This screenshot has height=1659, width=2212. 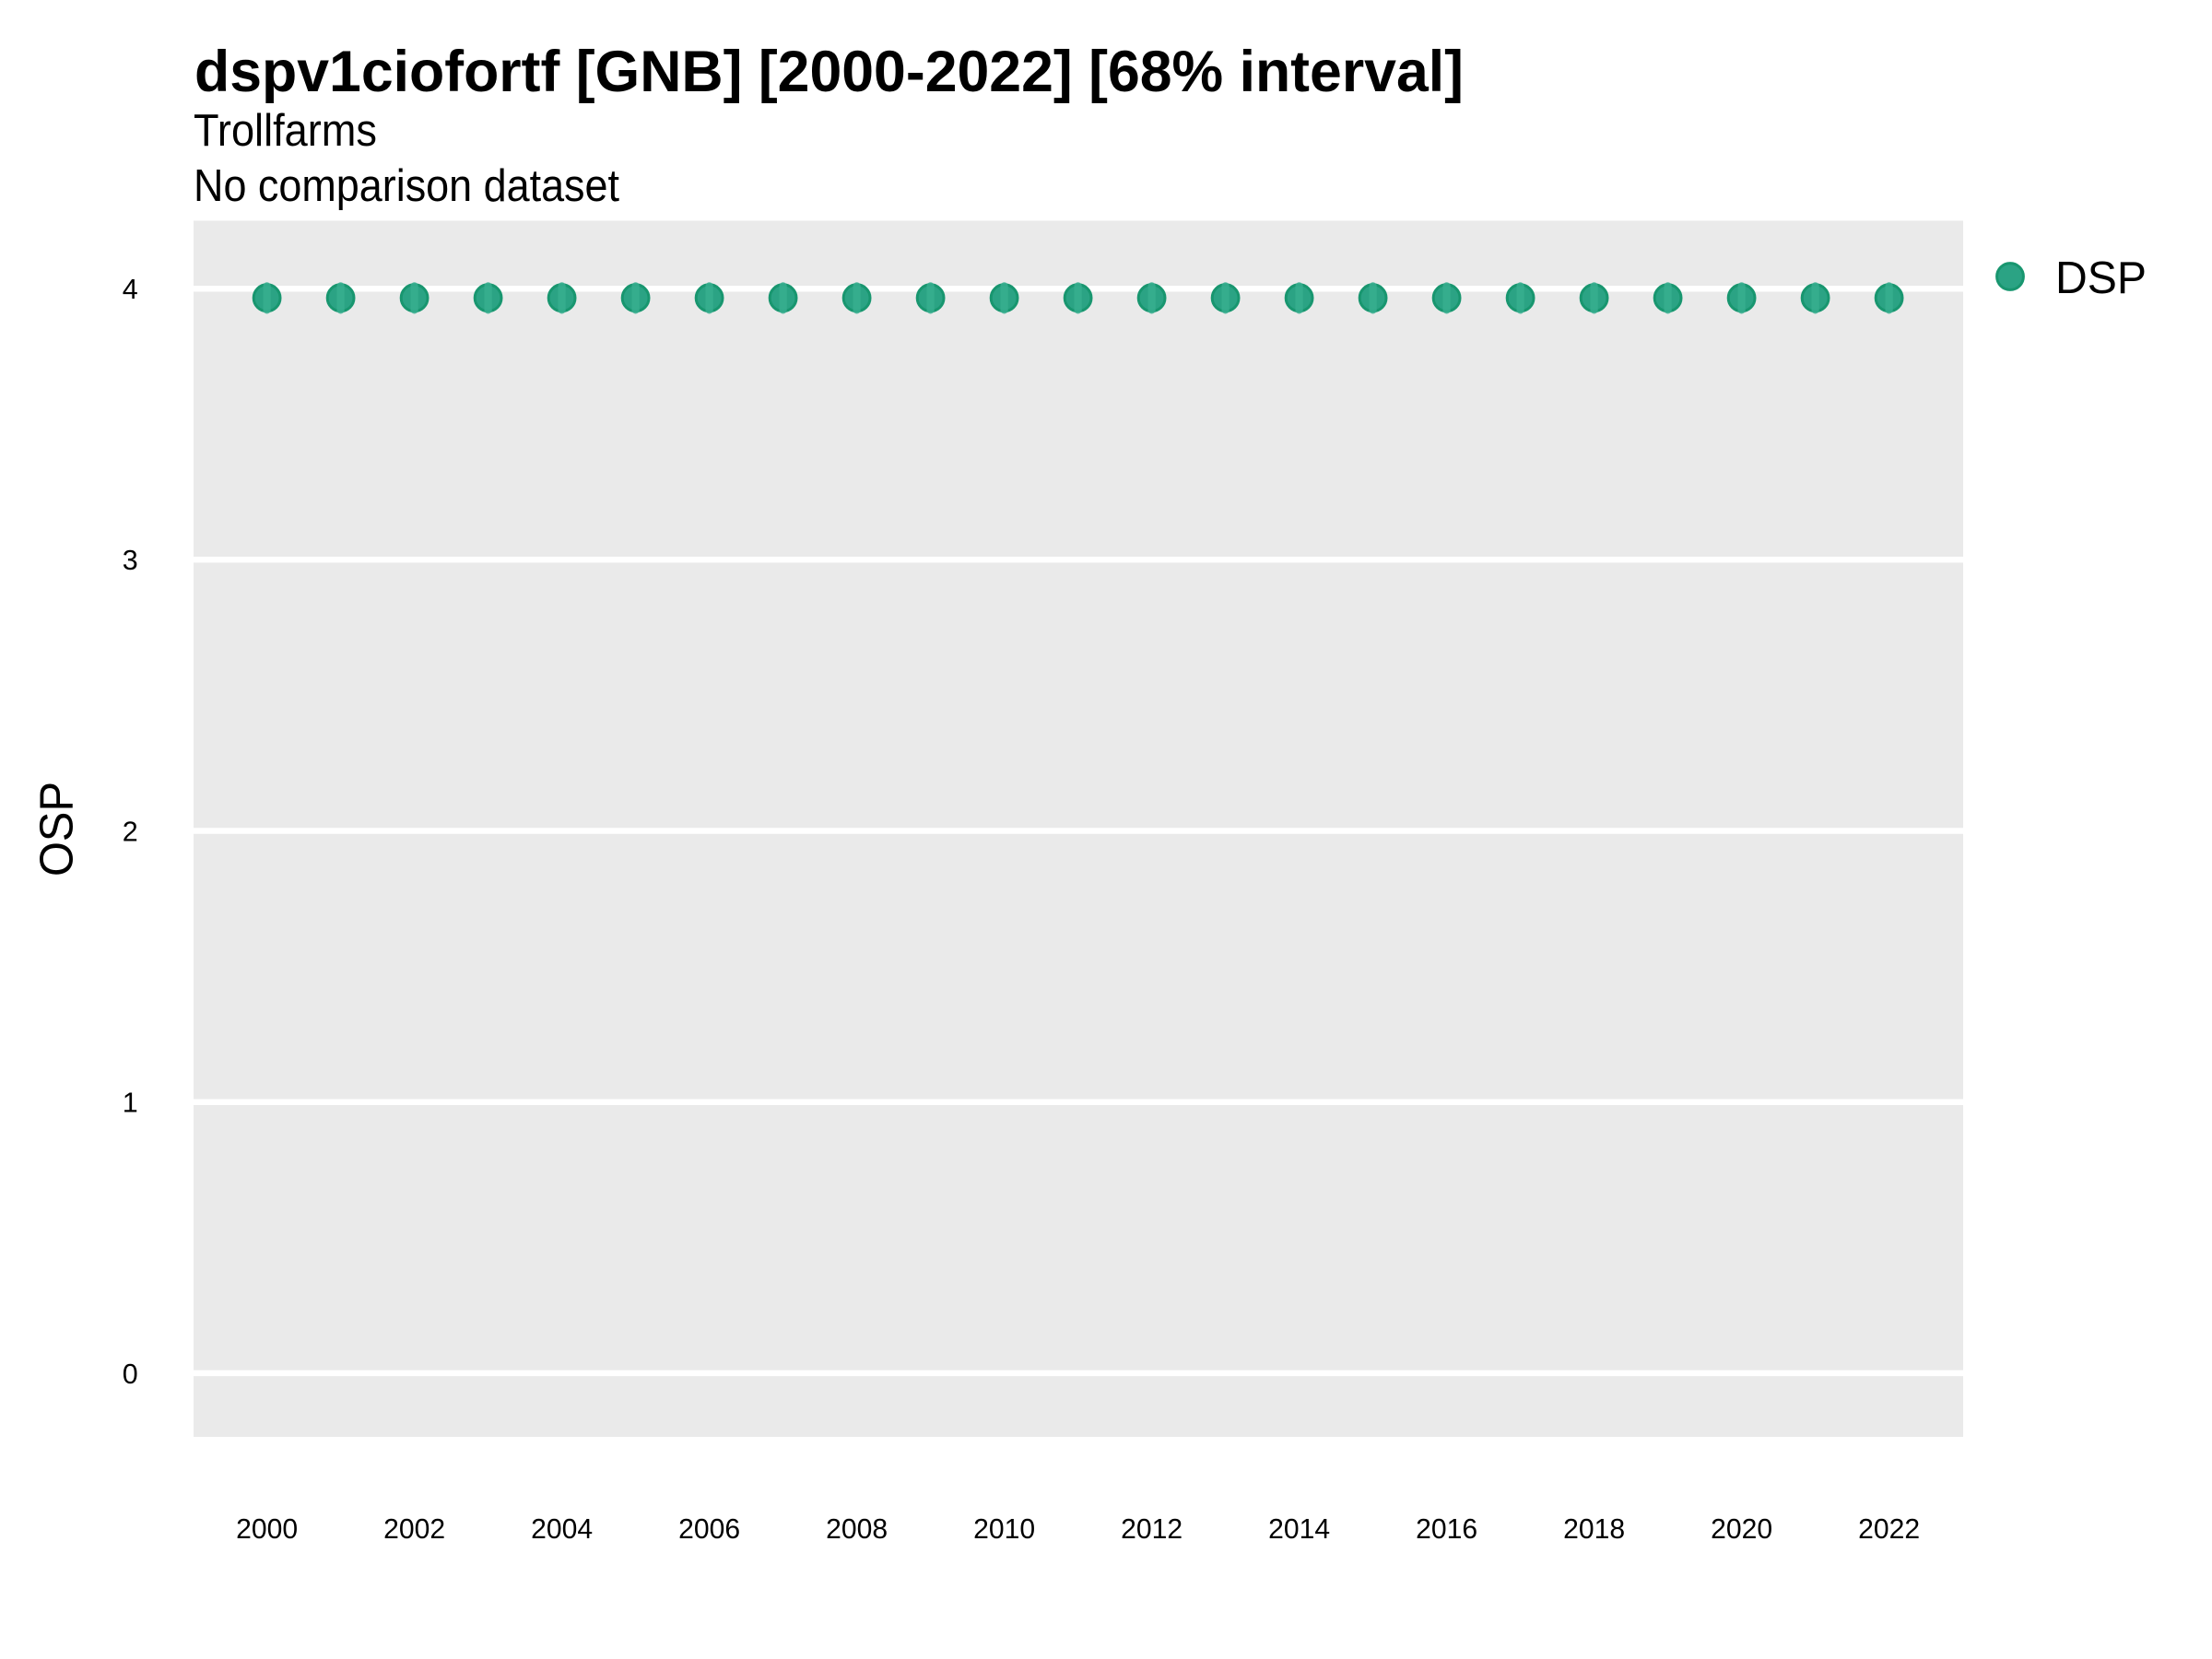 I want to click on svg-text: 2008, so click(x=857, y=1529).